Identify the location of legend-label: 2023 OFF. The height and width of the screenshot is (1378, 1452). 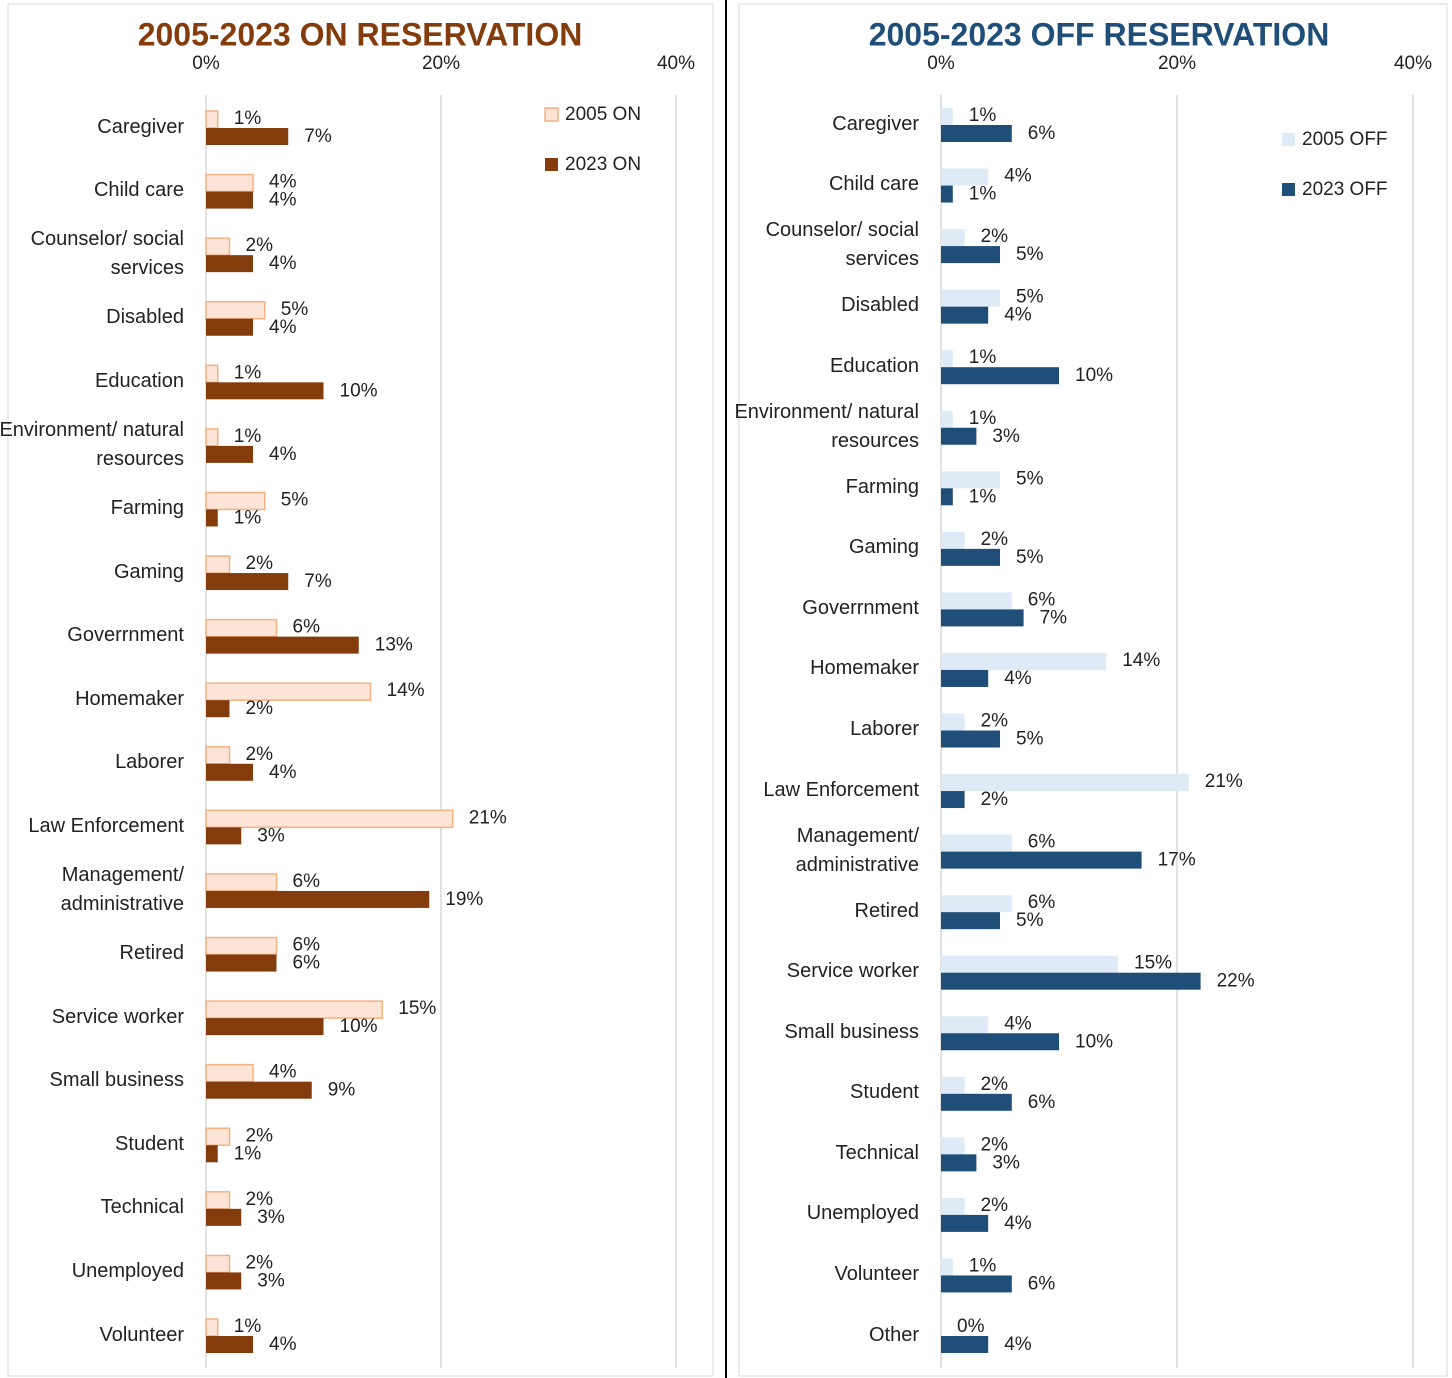
(1345, 189).